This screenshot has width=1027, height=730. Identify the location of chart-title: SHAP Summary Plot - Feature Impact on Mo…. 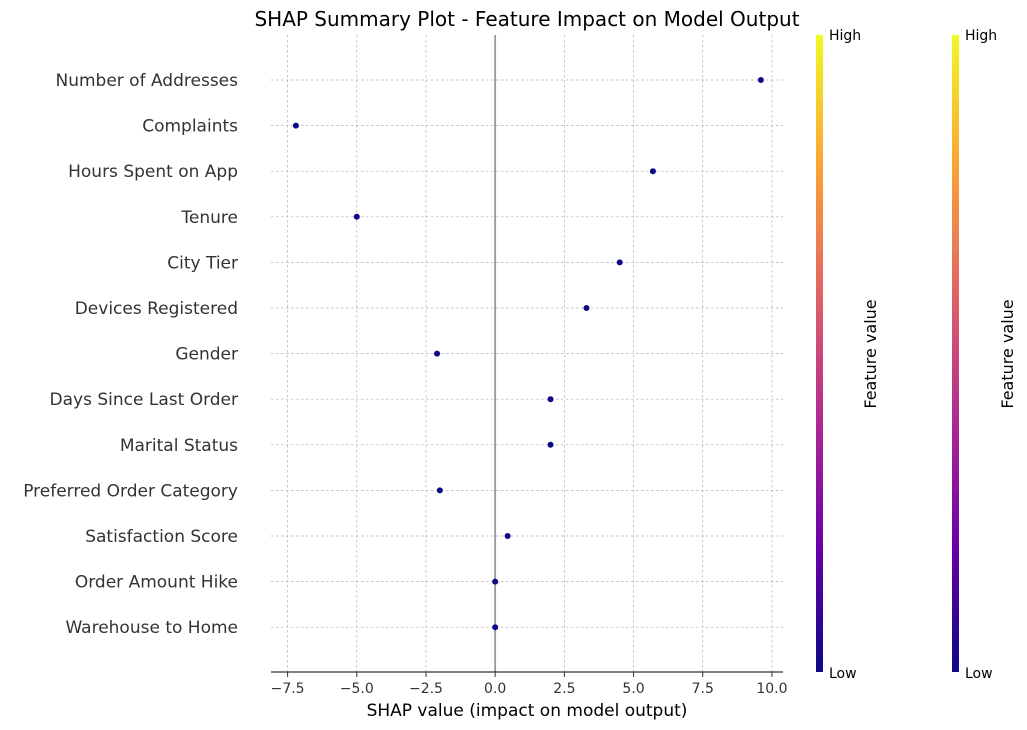
(526, 19).